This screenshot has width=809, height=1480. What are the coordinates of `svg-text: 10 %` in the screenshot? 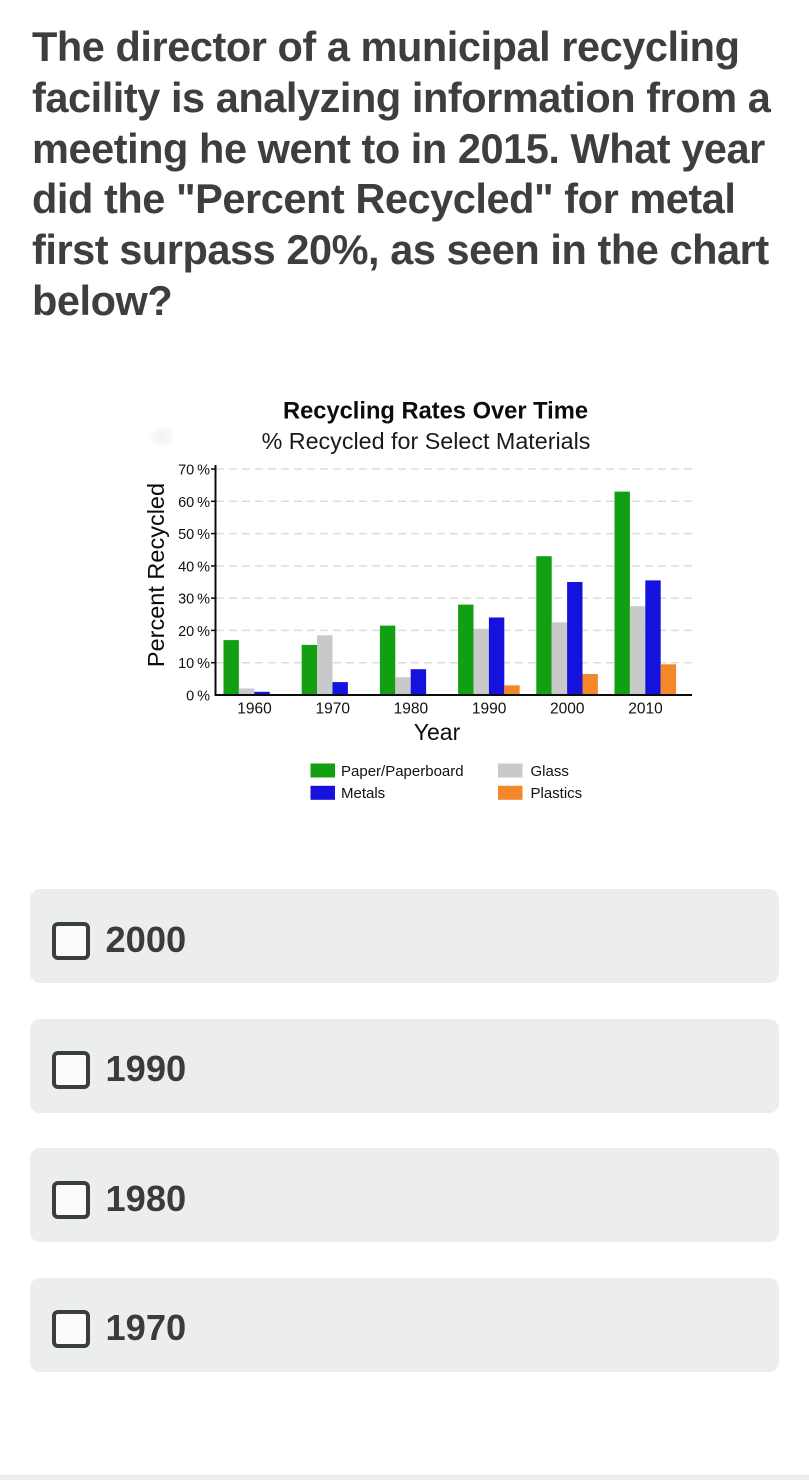 It's located at (194, 664).